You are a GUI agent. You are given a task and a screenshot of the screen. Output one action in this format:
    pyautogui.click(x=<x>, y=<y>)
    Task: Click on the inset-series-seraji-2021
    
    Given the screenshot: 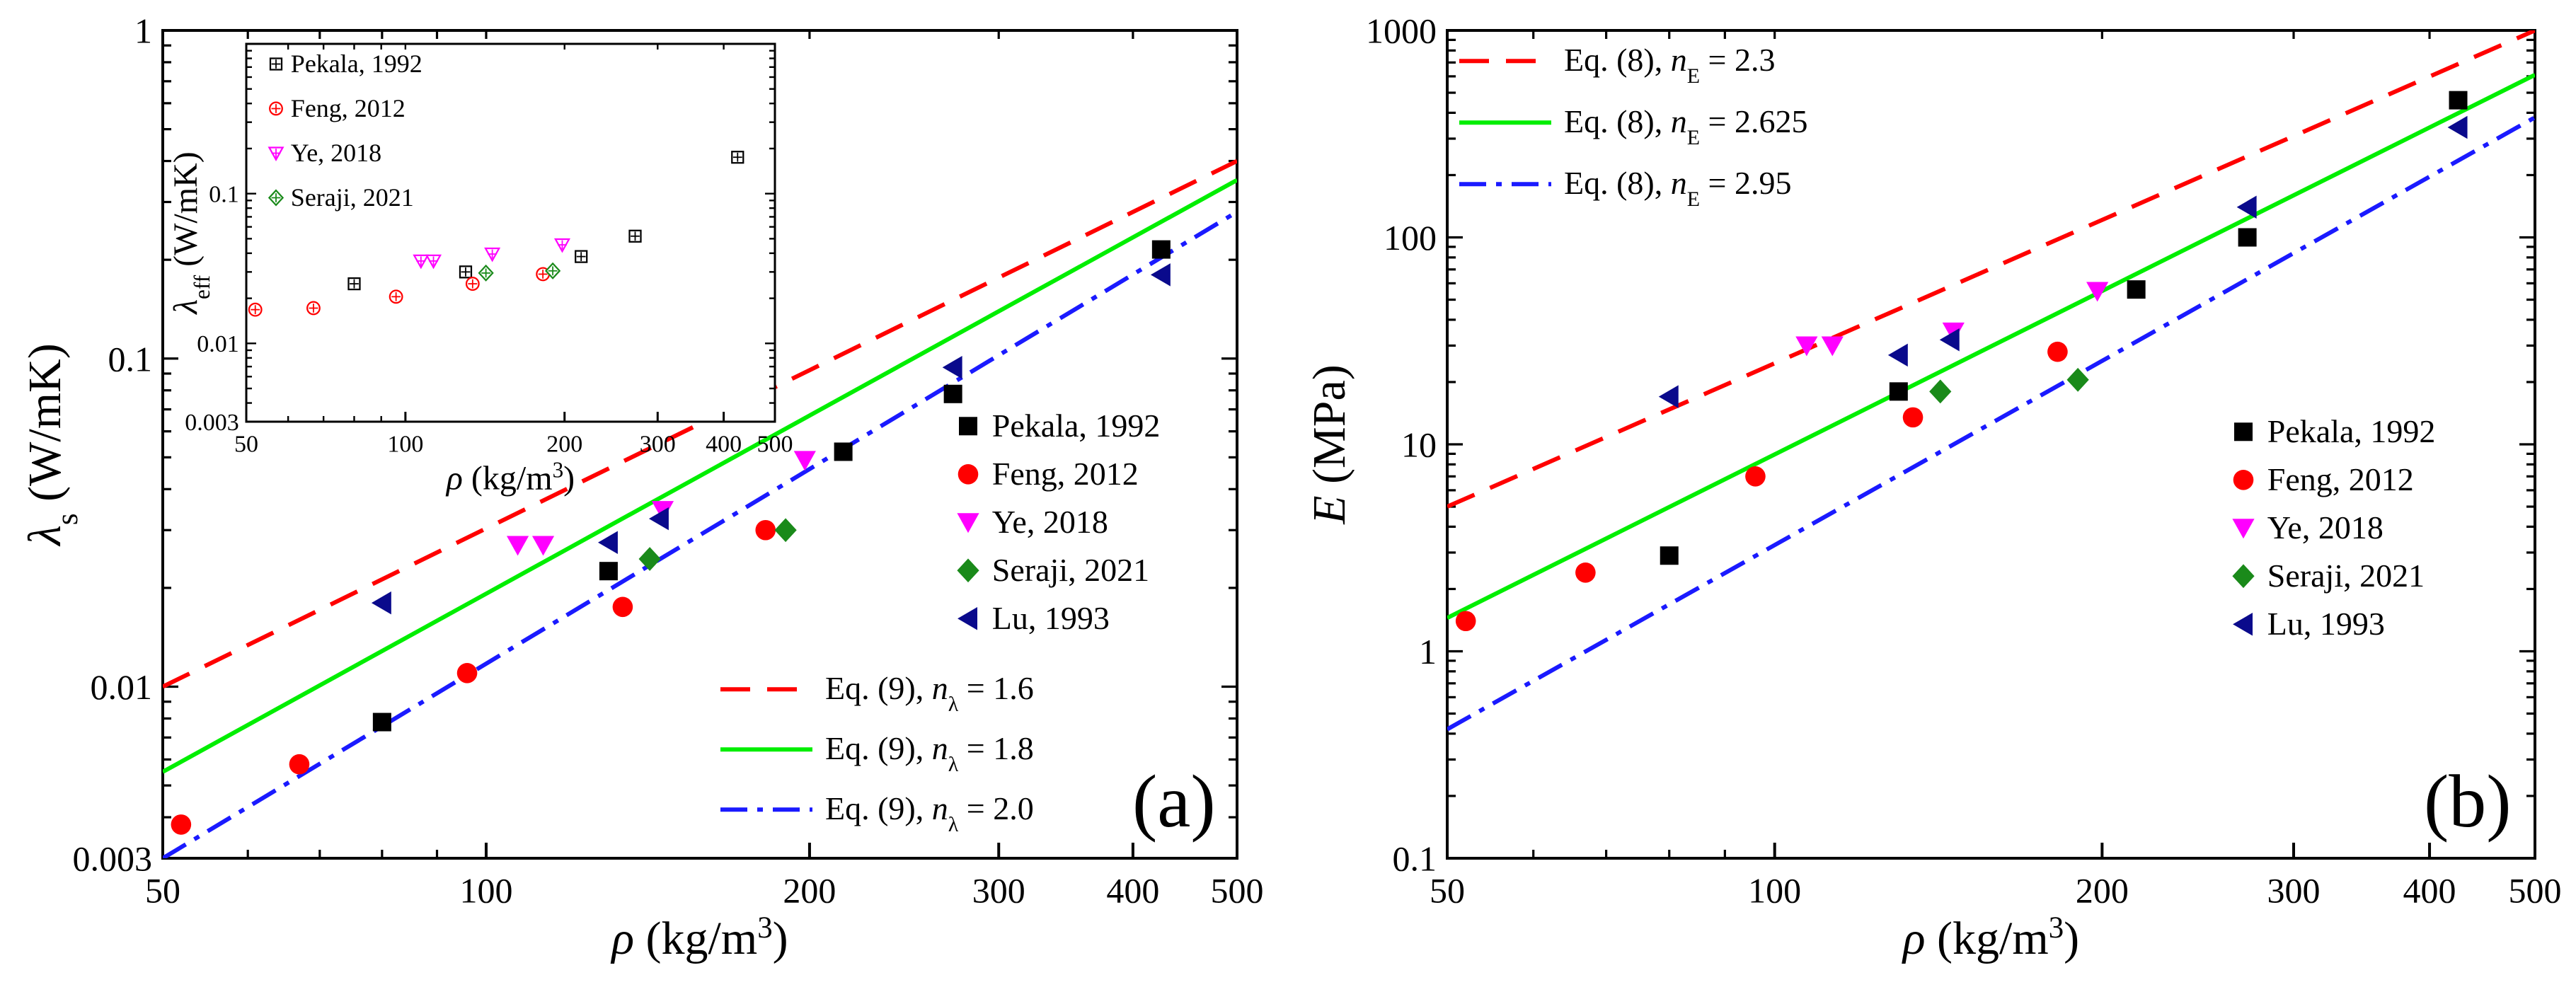 What is the action you would take?
    pyautogui.click(x=519, y=272)
    